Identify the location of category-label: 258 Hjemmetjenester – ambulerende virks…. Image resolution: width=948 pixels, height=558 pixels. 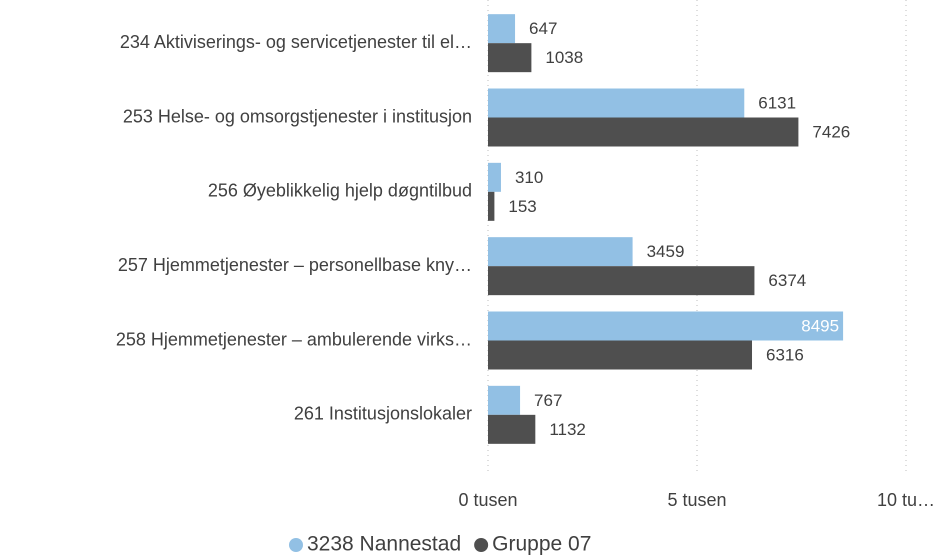
(294, 339).